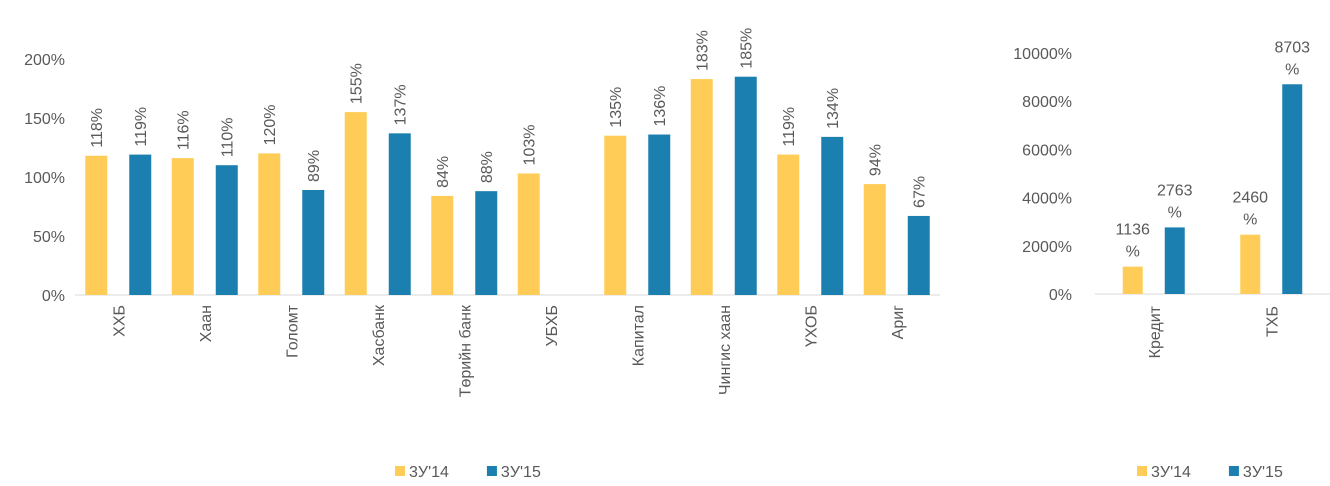  What do you see at coordinates (401, 104) in the screenshot?
I see `value-label: 137%` at bounding box center [401, 104].